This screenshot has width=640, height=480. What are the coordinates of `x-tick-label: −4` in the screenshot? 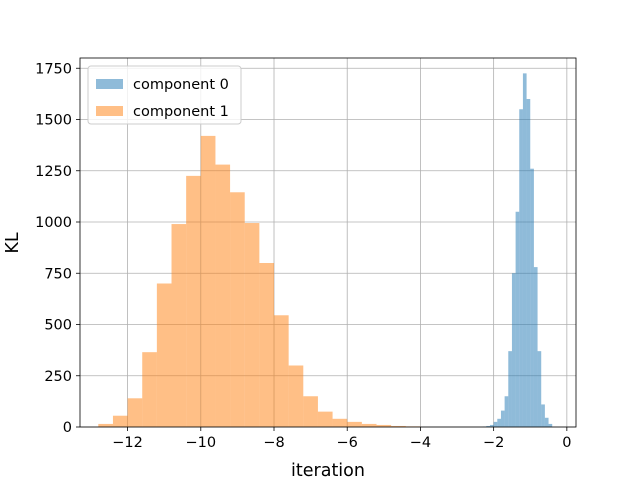 It's located at (420, 443).